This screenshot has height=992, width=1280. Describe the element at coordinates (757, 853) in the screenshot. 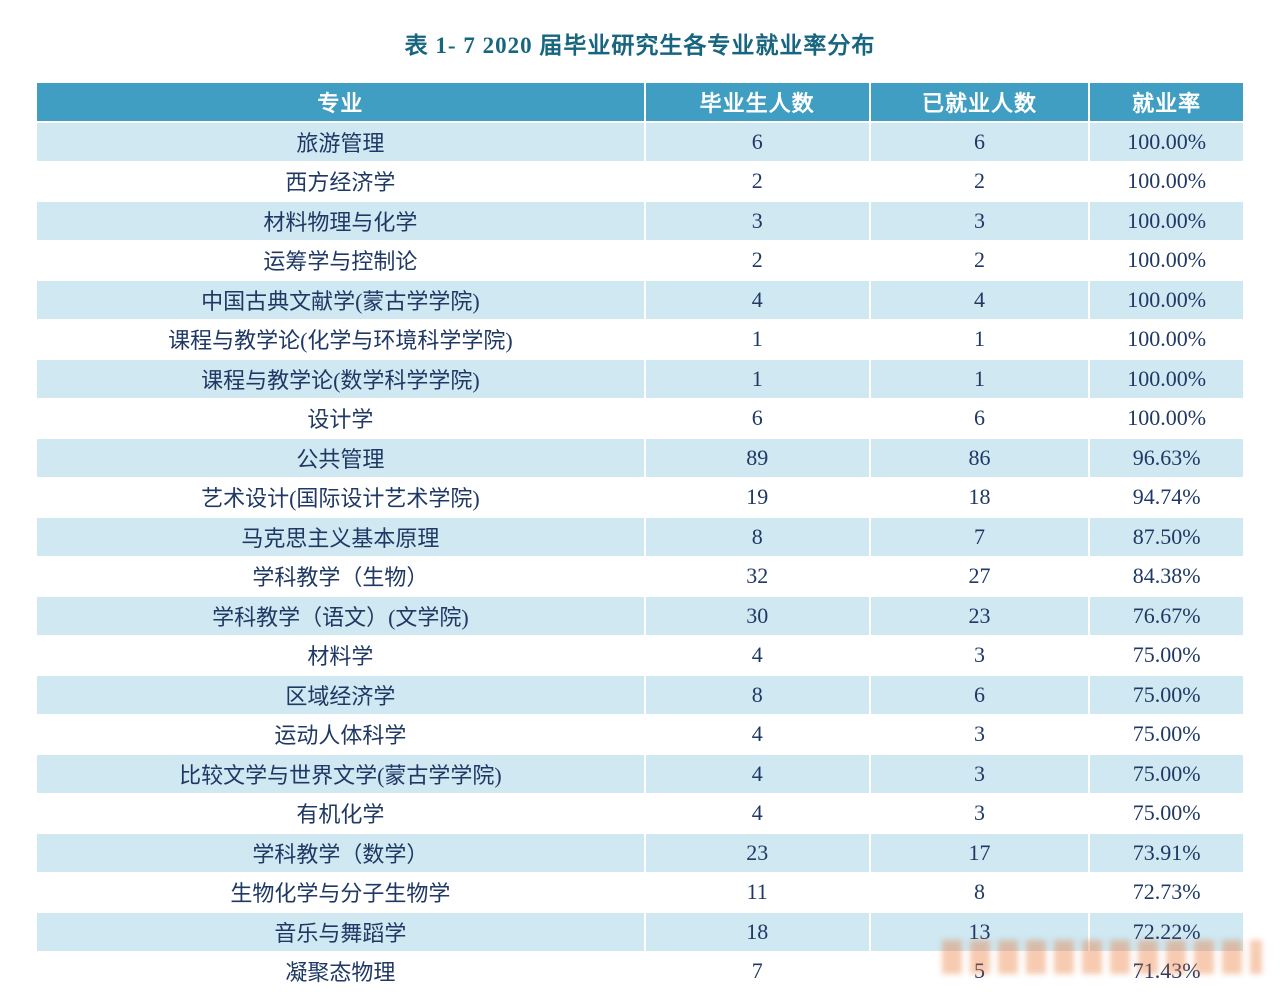

I see `graduates-count-cell: 23` at that location.